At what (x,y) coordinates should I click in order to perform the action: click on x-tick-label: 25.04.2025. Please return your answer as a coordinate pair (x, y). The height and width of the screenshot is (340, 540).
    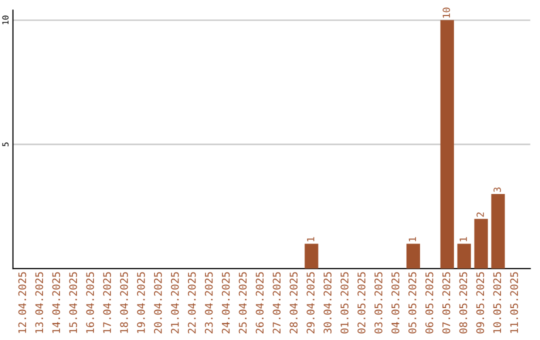
    Looking at the image, I should click on (242, 303).